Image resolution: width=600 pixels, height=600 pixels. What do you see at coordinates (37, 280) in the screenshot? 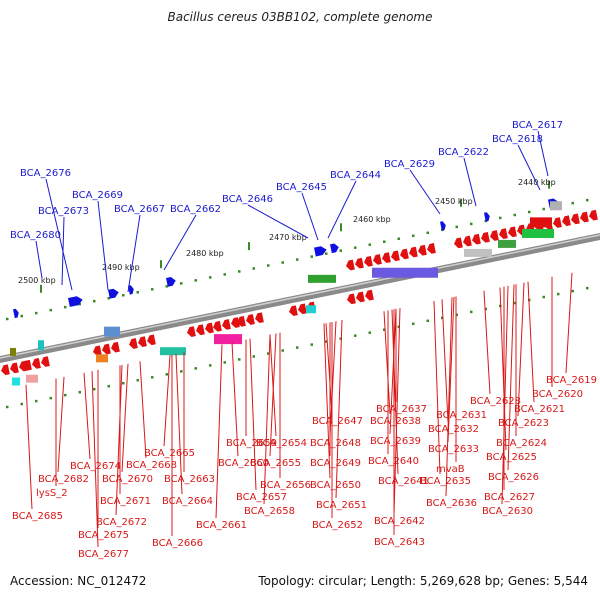
I see `scale-label: 2500 kbp` at bounding box center [37, 280].